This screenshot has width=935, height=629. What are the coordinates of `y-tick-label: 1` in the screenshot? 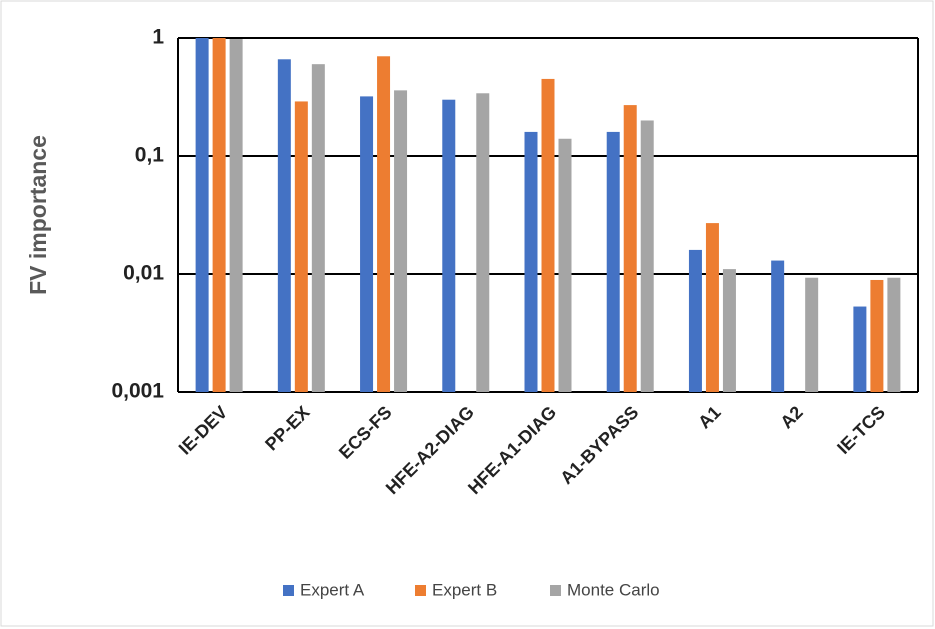 It's located at (158, 37).